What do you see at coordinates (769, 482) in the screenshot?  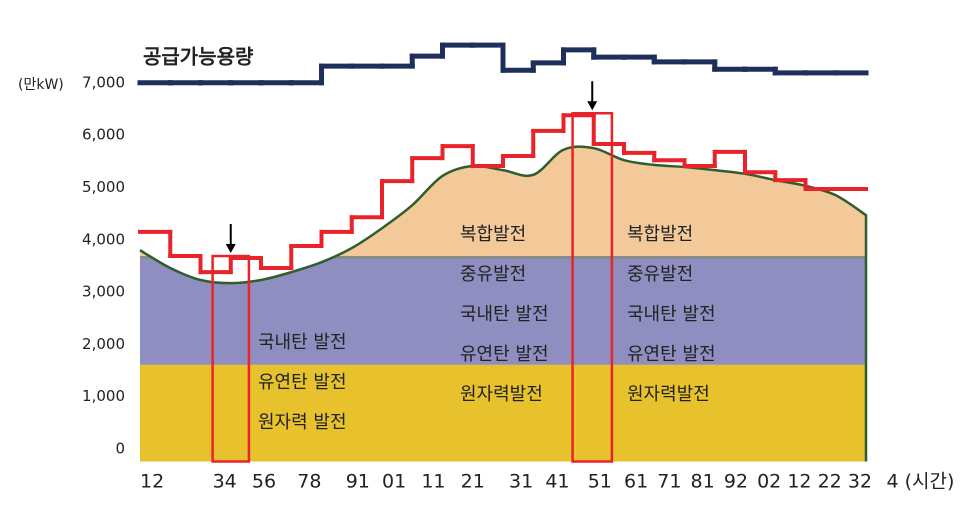 I see `x-tick-label: 02` at bounding box center [769, 482].